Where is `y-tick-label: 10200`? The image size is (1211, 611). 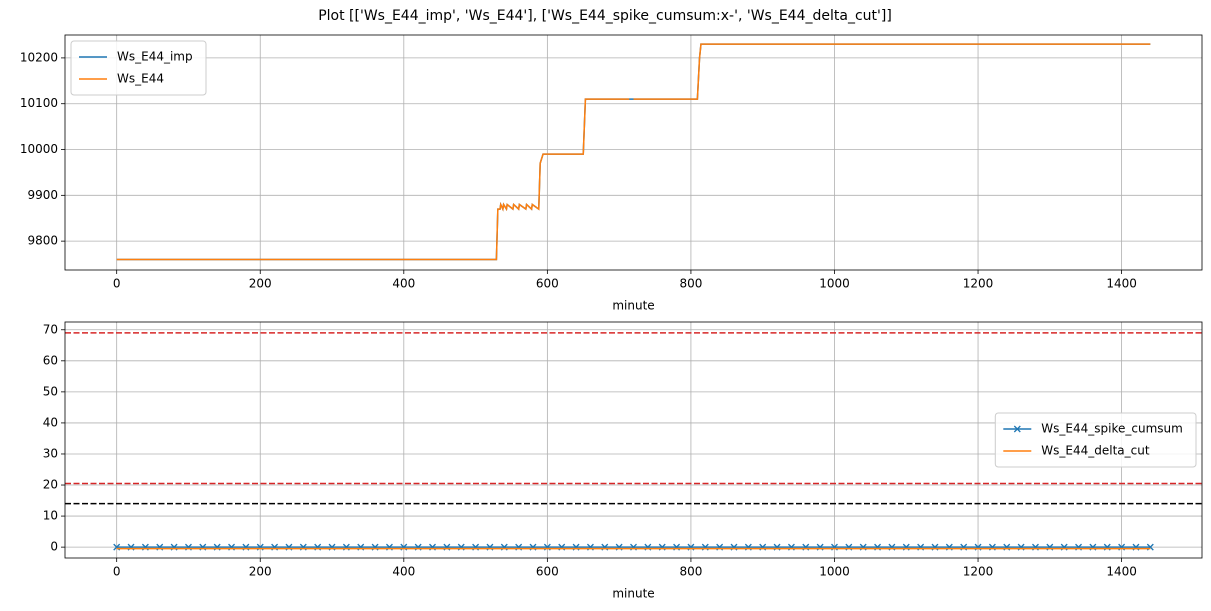
y-tick-label: 10200 is located at coordinates (39, 57).